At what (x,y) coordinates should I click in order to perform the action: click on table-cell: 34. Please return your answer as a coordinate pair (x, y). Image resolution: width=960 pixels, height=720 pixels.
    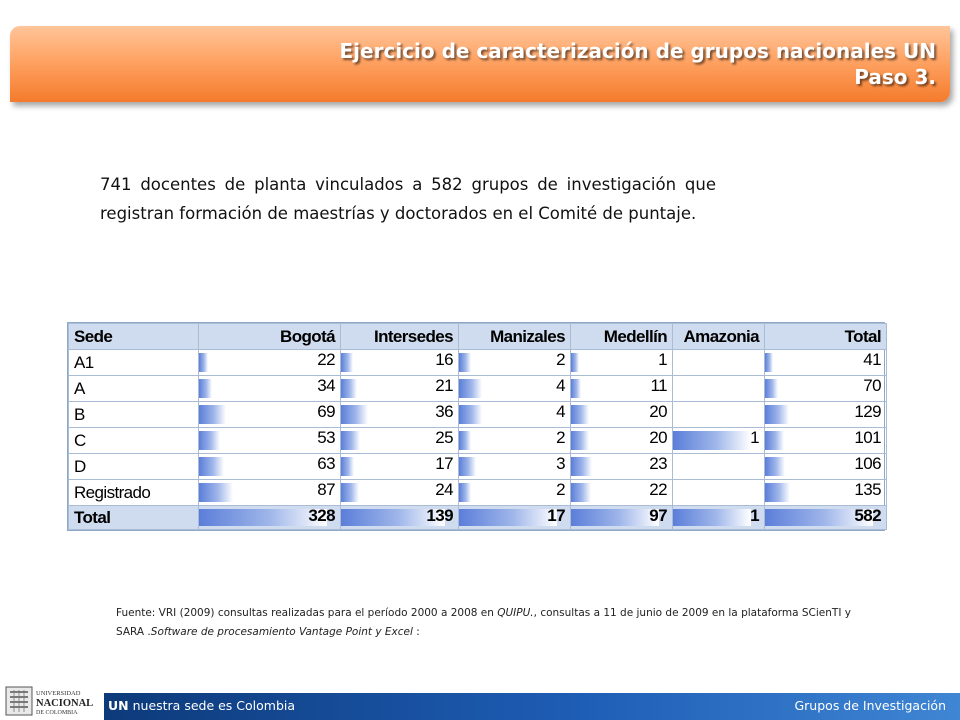
    Looking at the image, I should click on (269, 388).